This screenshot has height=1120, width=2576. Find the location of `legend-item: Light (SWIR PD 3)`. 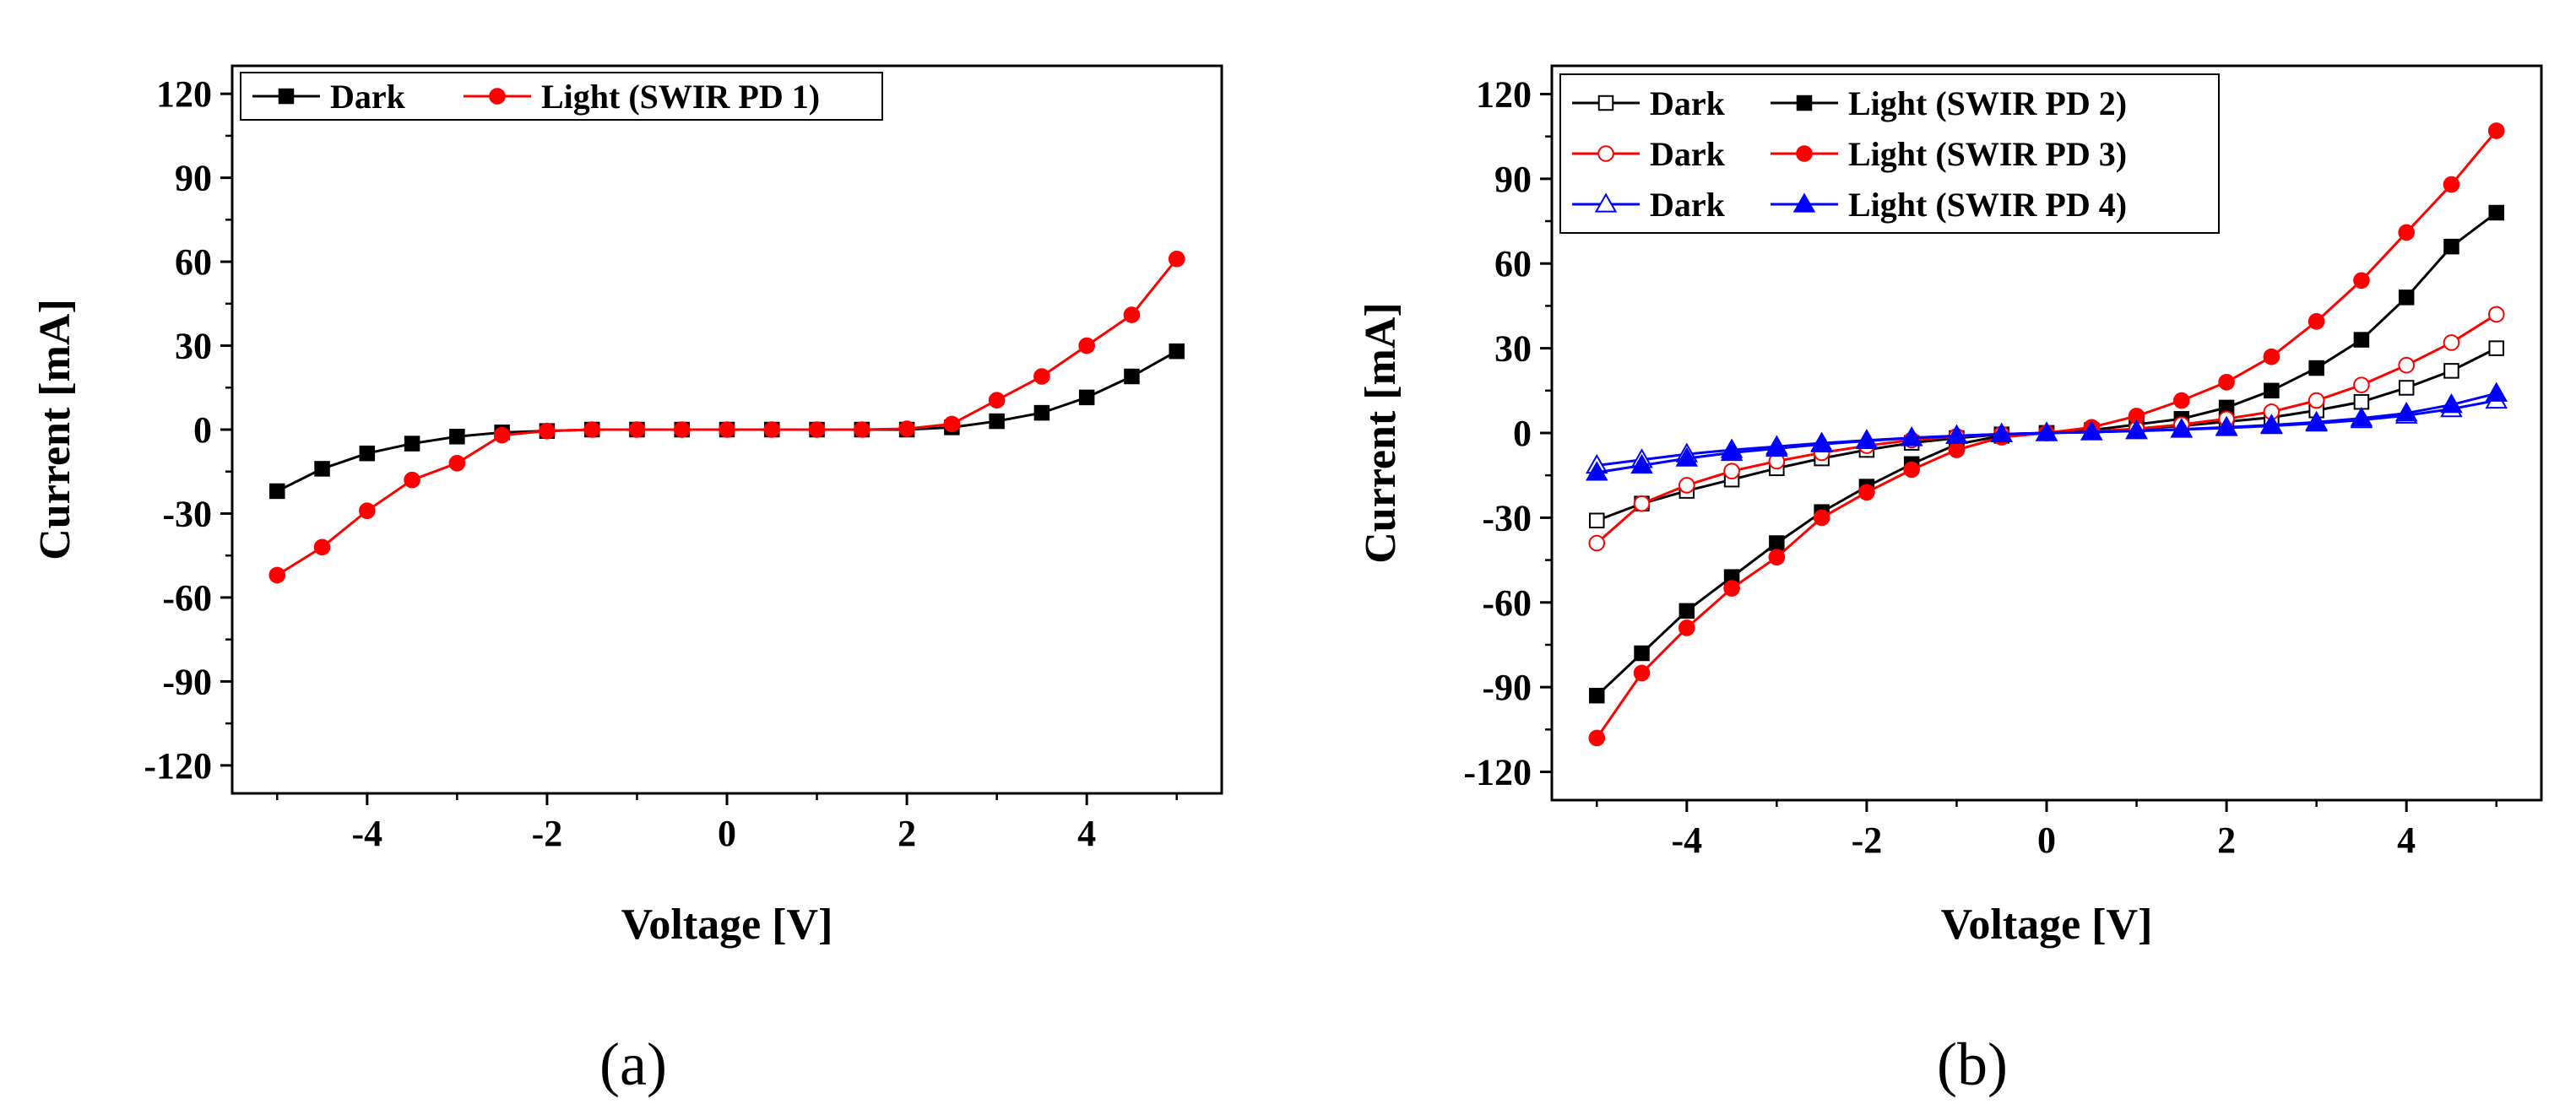

legend-item: Light (SWIR PD 3) is located at coordinates (1949, 154).